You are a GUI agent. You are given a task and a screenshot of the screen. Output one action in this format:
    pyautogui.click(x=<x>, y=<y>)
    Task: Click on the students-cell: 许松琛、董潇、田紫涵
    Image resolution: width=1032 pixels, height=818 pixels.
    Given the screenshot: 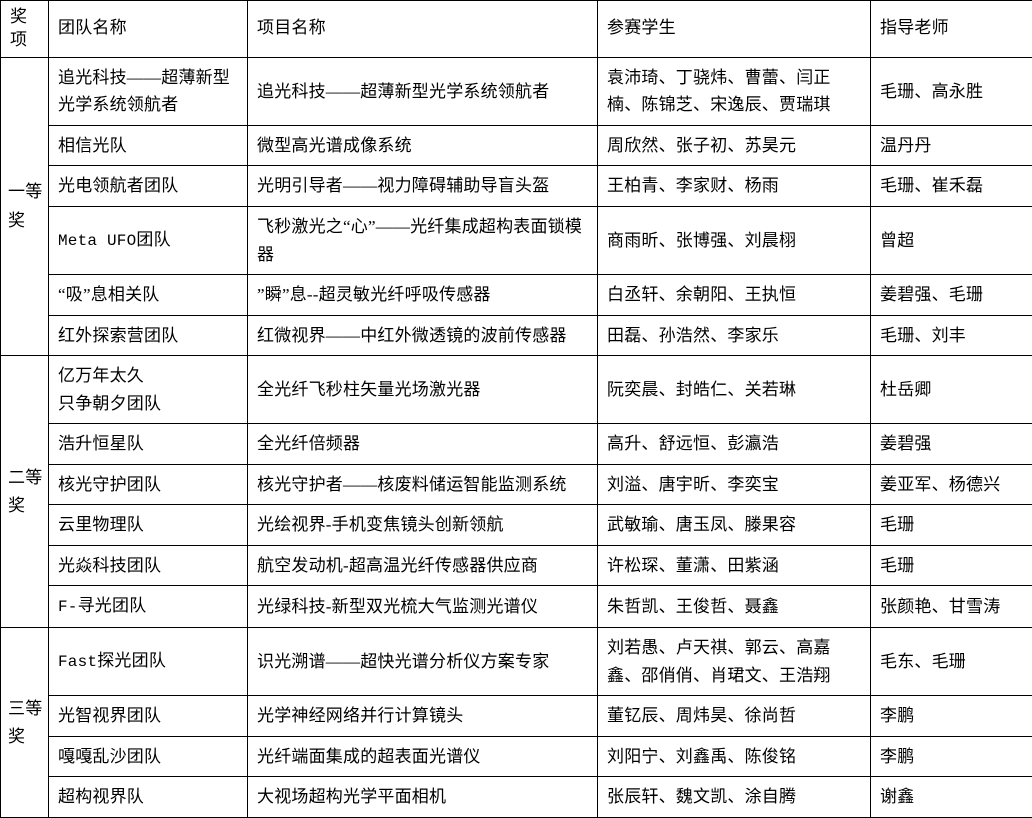 What is the action you would take?
    pyautogui.click(x=734, y=565)
    